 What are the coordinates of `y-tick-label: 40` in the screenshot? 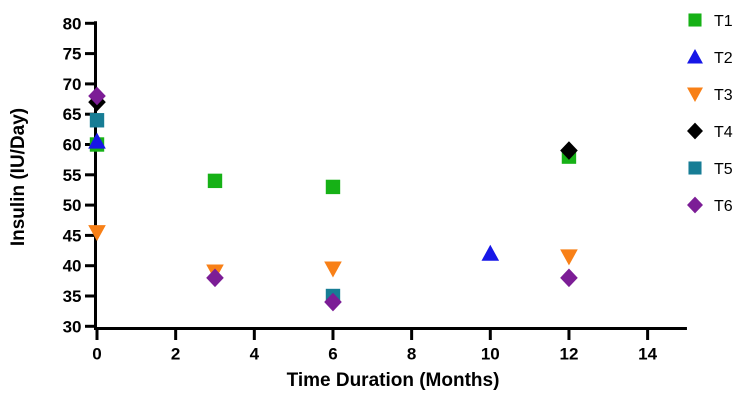 It's located at (72, 266).